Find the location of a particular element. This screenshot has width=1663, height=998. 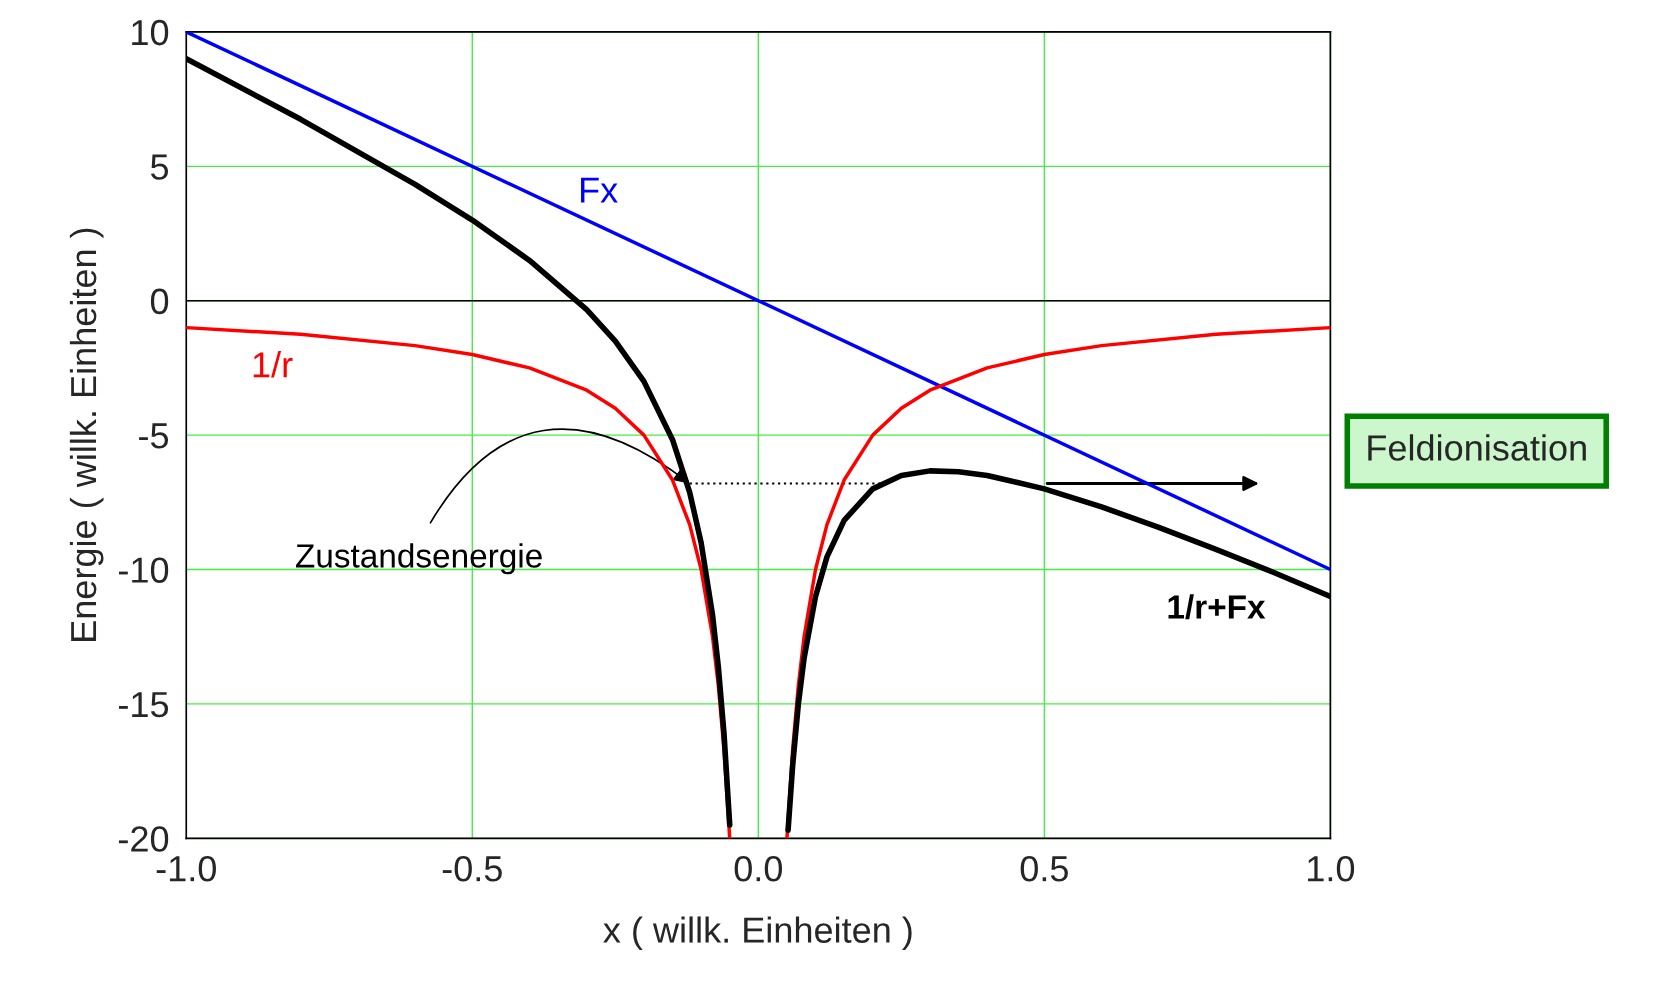

series-label: 1/r+Fx is located at coordinates (1217, 607).